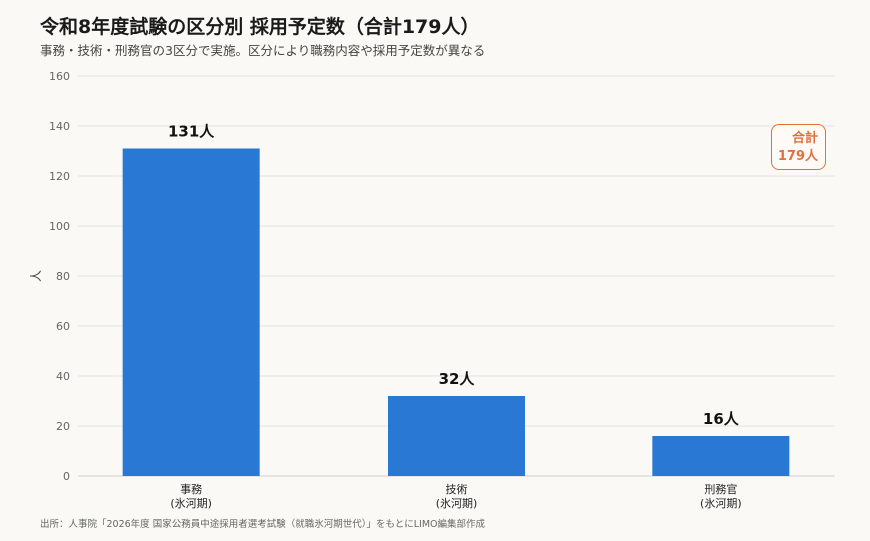 The image size is (870, 541). I want to click on total-badge-label: 合計, so click(804, 138).